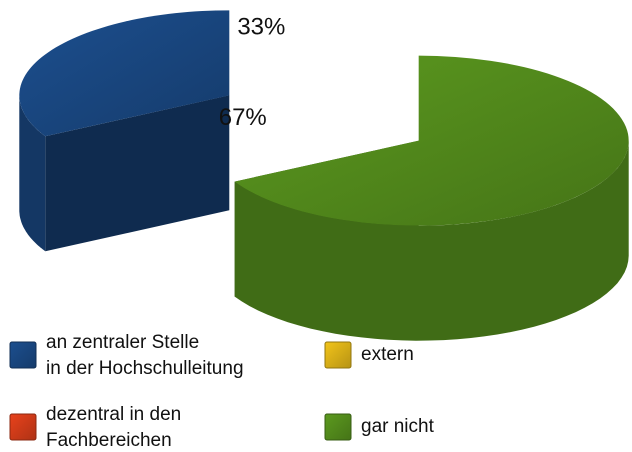 Image resolution: width=632 pixels, height=452 pixels. Describe the element at coordinates (145, 368) in the screenshot. I see `legend-line: in der Hochschulleitung` at that location.